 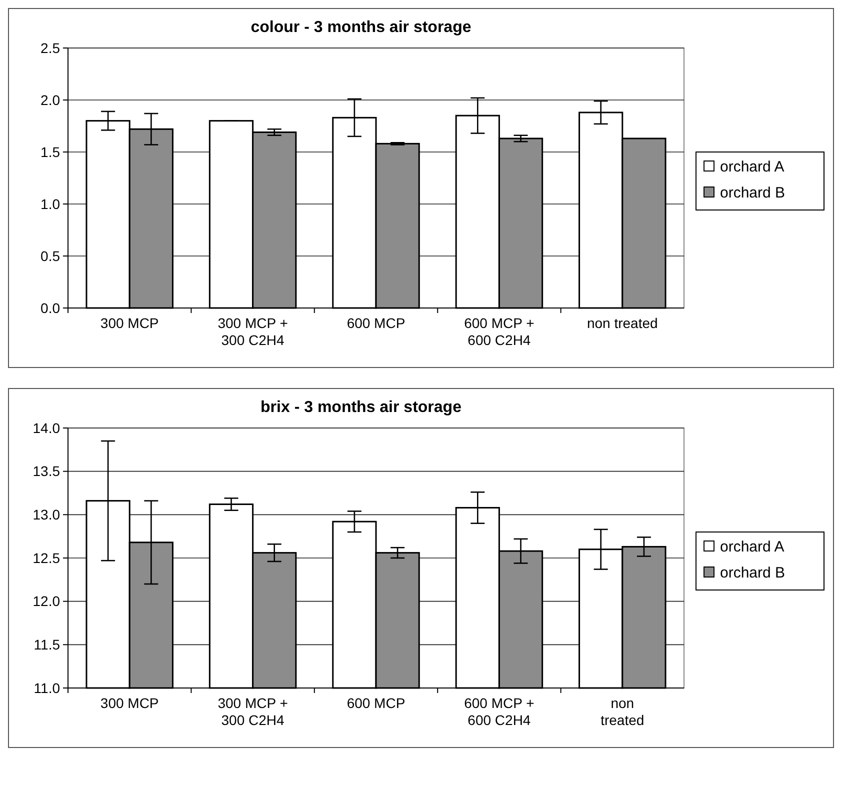 What do you see at coordinates (50, 308) in the screenshot?
I see `y-tick-label: 0.0` at bounding box center [50, 308].